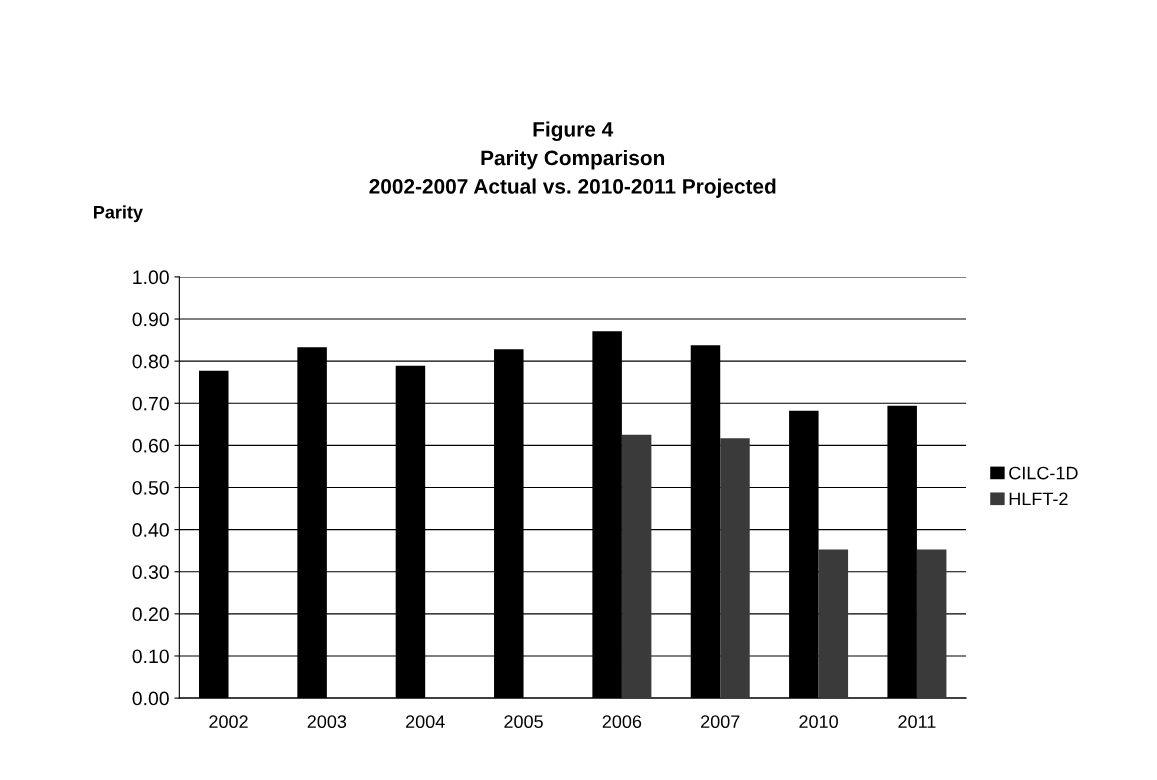 The height and width of the screenshot is (780, 1157). What do you see at coordinates (150, 530) in the screenshot?
I see `y-tick-label: 0.40` at bounding box center [150, 530].